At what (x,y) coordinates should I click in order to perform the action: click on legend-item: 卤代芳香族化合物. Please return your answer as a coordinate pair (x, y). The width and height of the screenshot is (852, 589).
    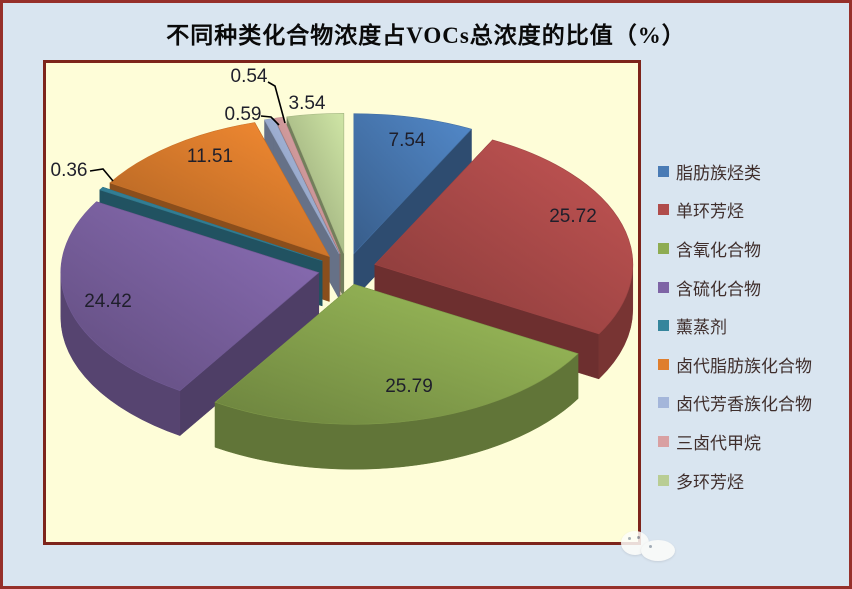
    Looking at the image, I should click on (735, 403).